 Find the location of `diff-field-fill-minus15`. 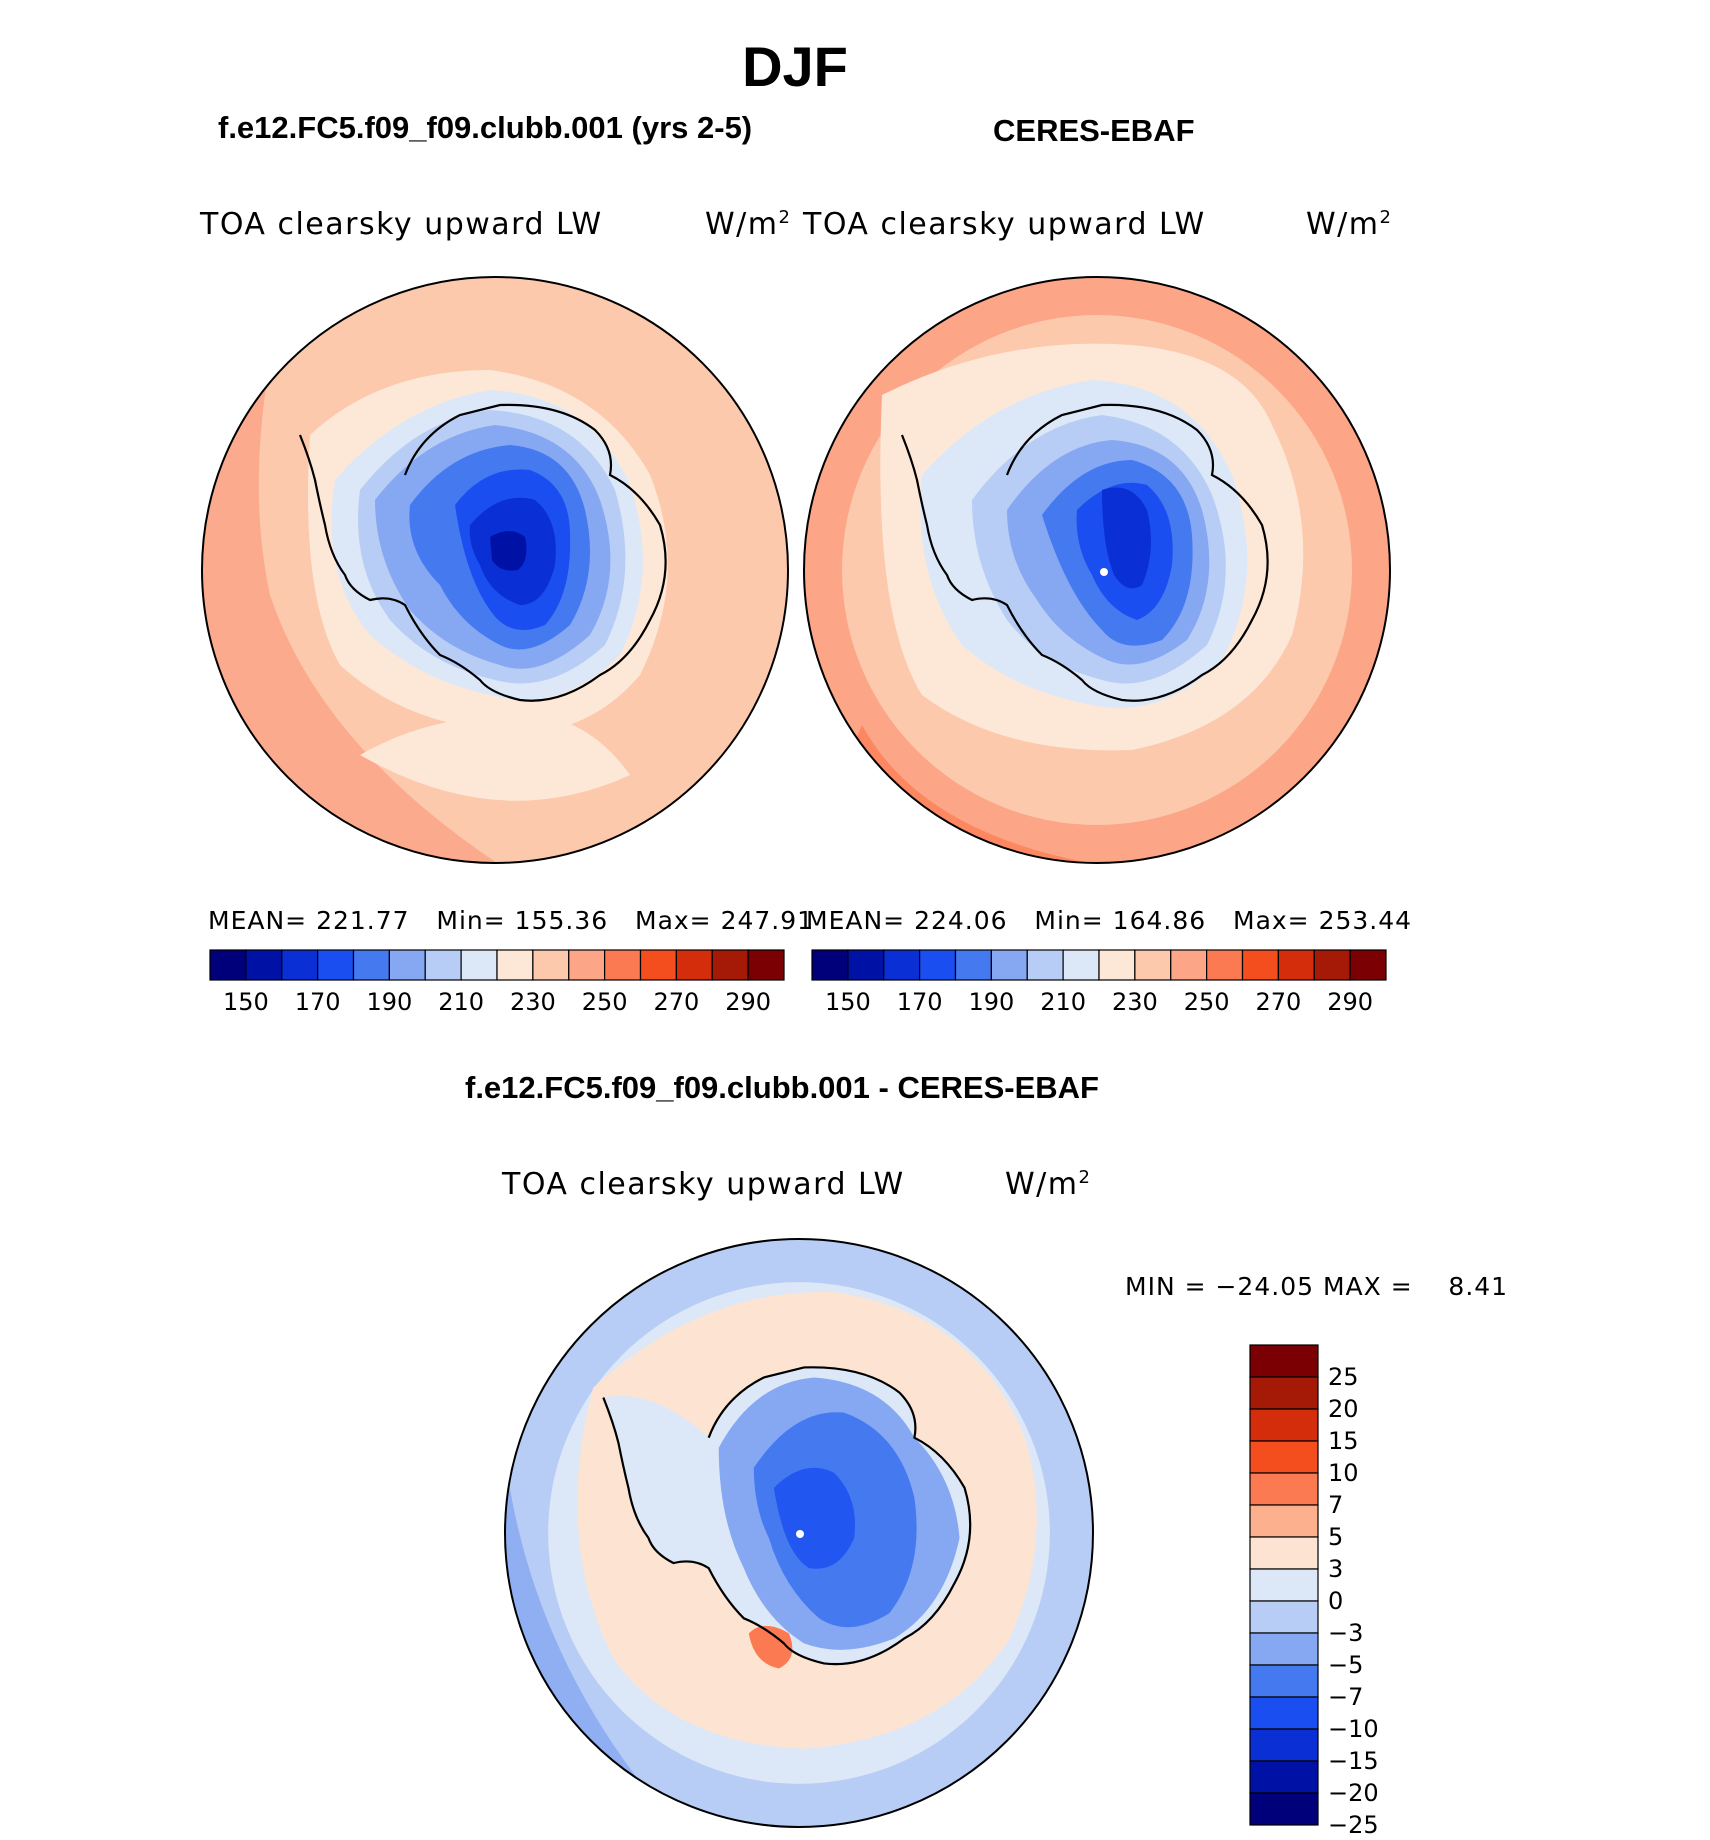

diff-field-fill-minus15 is located at coordinates (814, 1518).